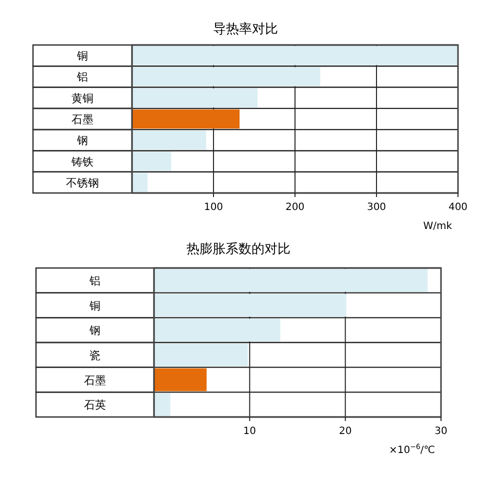 The height and width of the screenshot is (486, 490). What do you see at coordinates (82, 183) in the screenshot?
I see `y-tick-label: 不锈钢` at bounding box center [82, 183].